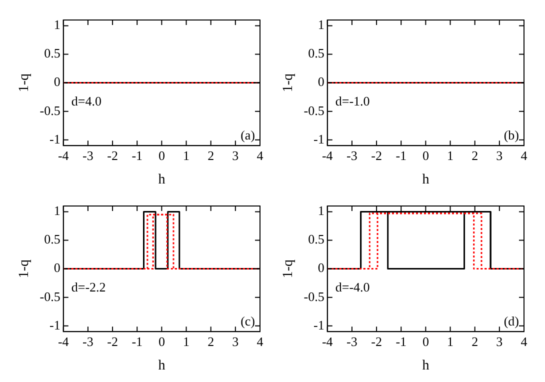 This screenshot has width=545, height=382. Describe the element at coordinates (247, 135) in the screenshot. I see `annotation: (a)` at that location.